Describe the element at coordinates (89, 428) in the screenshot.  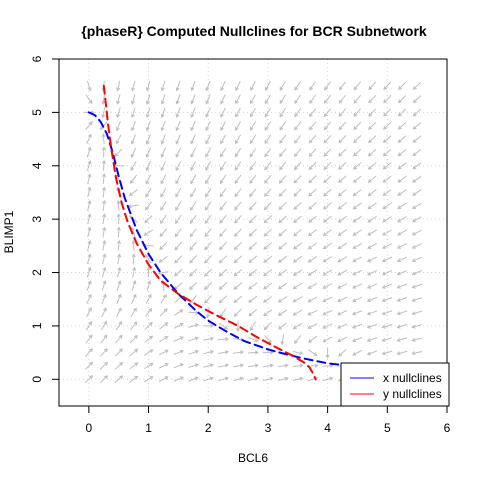
I see `x-tick-label: 0` at that location.